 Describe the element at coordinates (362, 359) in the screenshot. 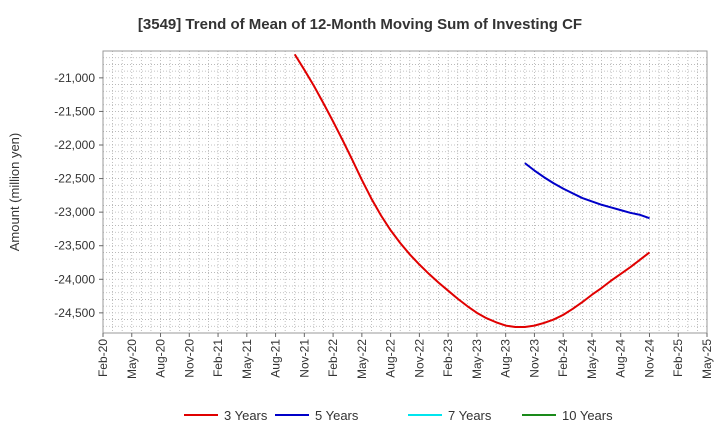

I see `x-tick-label: May-22` at that location.